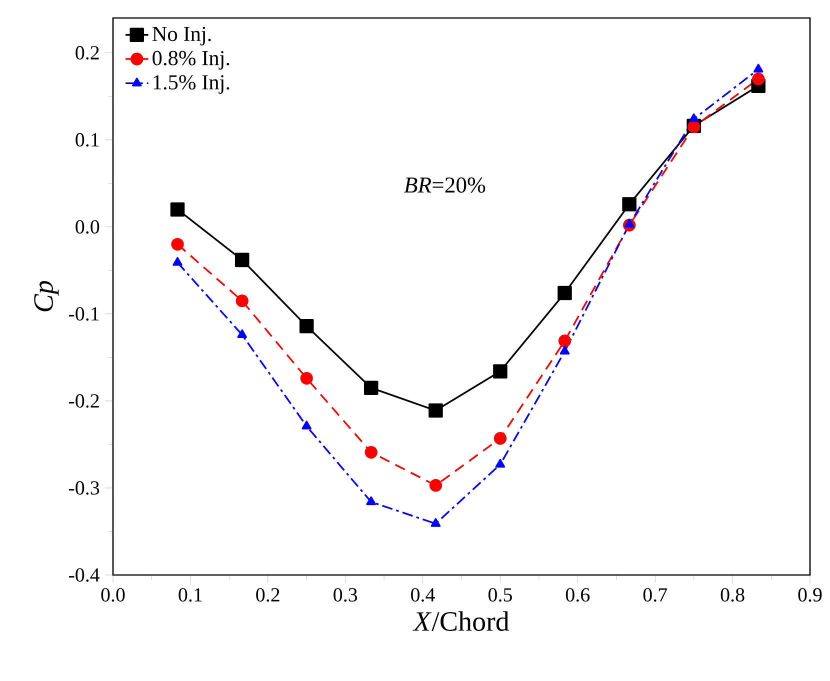 The width and height of the screenshot is (830, 681). Describe the element at coordinates (810, 595) in the screenshot. I see `x-tick-label: 0.9` at that location.